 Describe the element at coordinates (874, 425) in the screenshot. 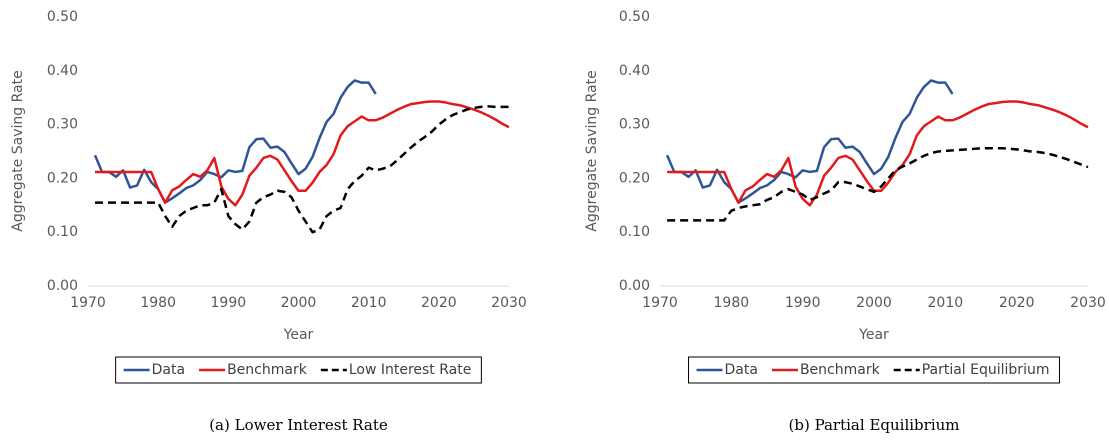

I see `caption: (b) Partial Equilibrium` at that location.